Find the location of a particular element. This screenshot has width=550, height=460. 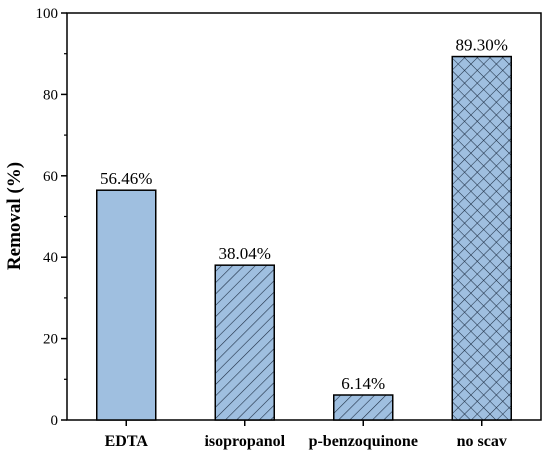

y-tick-label: 40 is located at coordinates (50, 258).